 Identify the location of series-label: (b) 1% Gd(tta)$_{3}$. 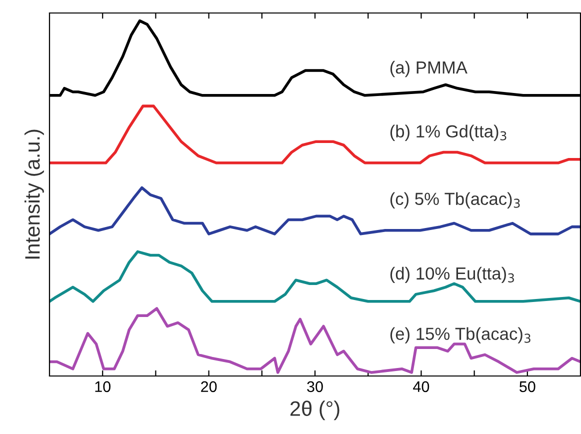
(448, 132).